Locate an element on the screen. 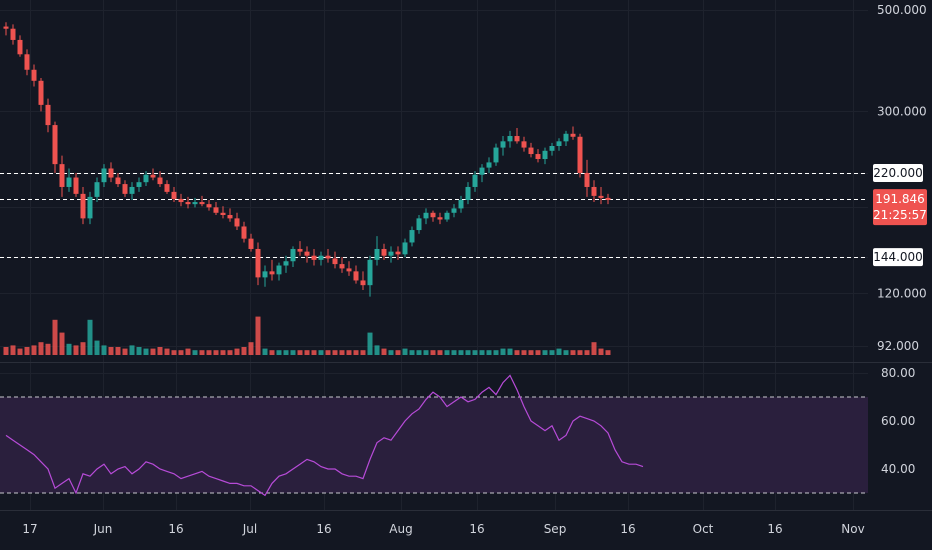 The image size is (932, 550). price-level-tag: 144.000 is located at coordinates (898, 257).